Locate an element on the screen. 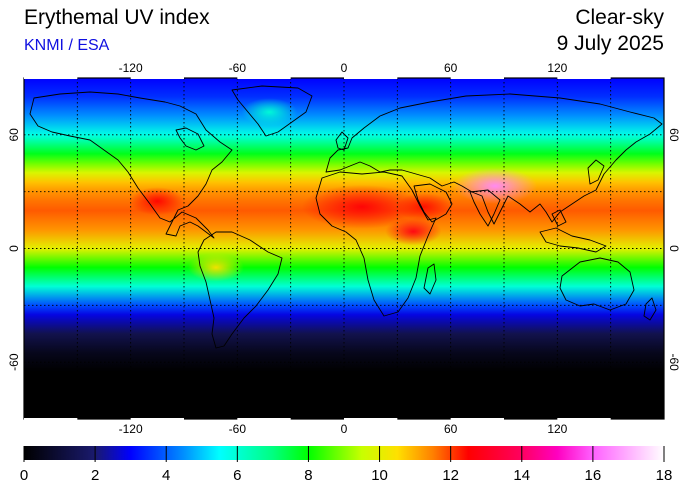  colorbar-label: 2 is located at coordinates (95, 475).